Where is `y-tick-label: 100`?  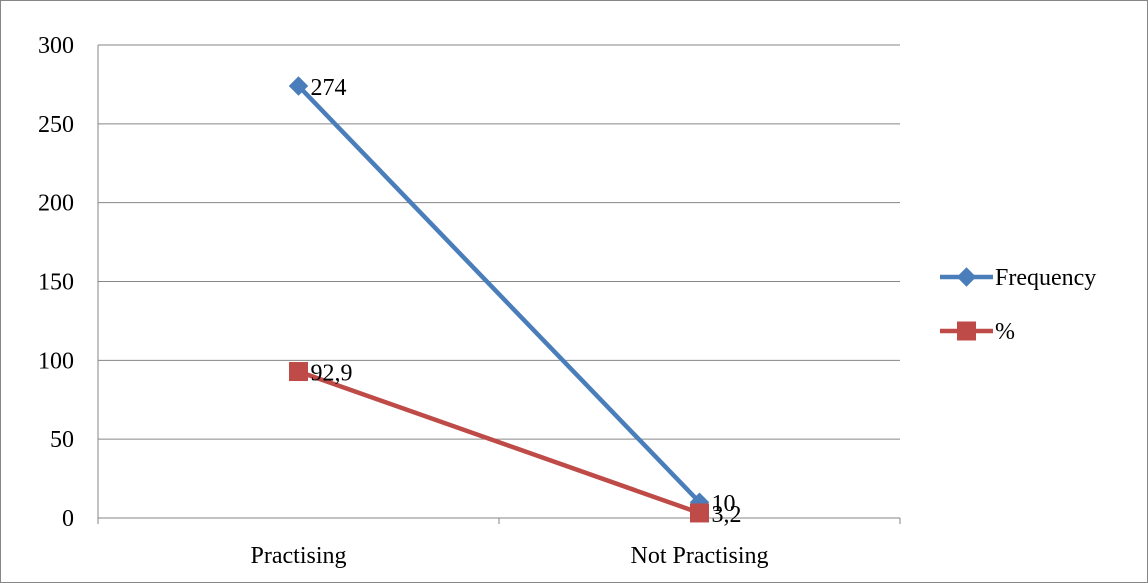
y-tick-label: 100 is located at coordinates (56, 361).